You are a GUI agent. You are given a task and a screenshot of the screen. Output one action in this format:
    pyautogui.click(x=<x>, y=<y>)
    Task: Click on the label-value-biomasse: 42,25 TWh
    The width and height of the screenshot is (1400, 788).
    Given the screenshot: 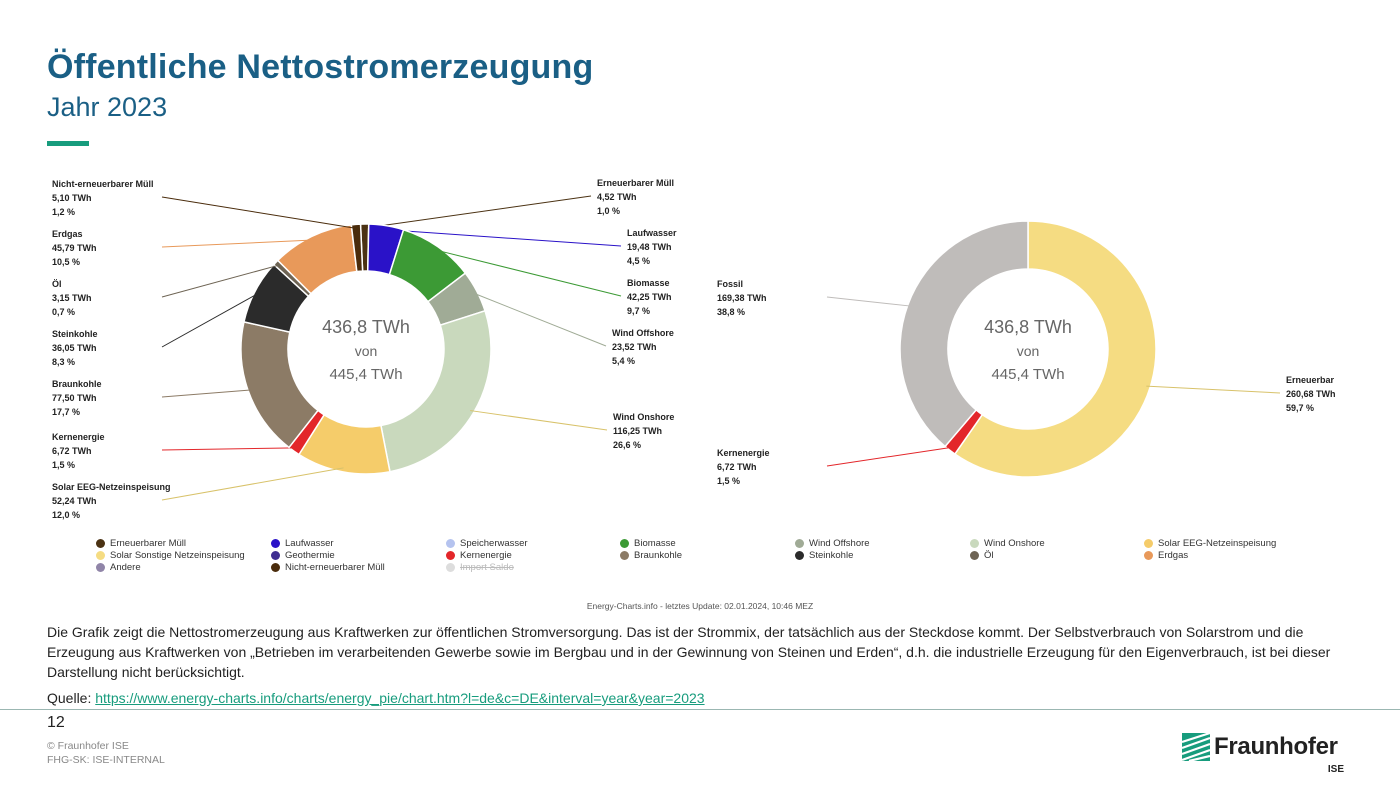 What is the action you would take?
    pyautogui.click(x=649, y=297)
    